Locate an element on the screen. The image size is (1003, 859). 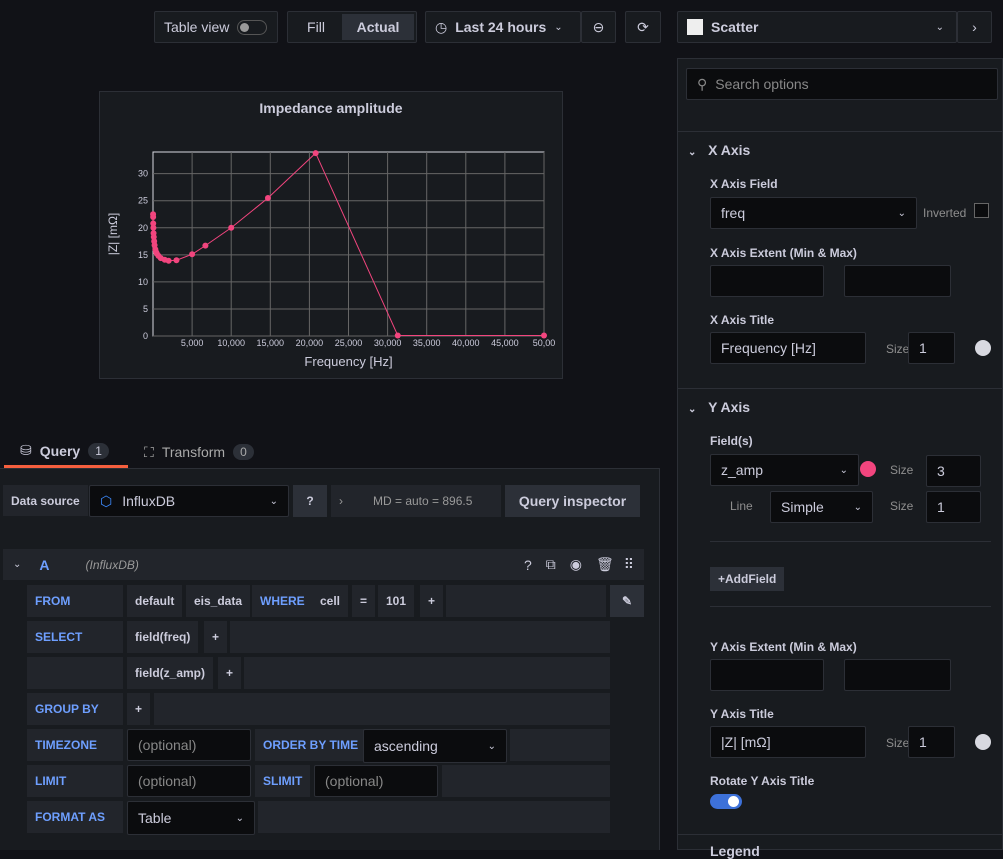
add-where-button: + is located at coordinates (432, 601).